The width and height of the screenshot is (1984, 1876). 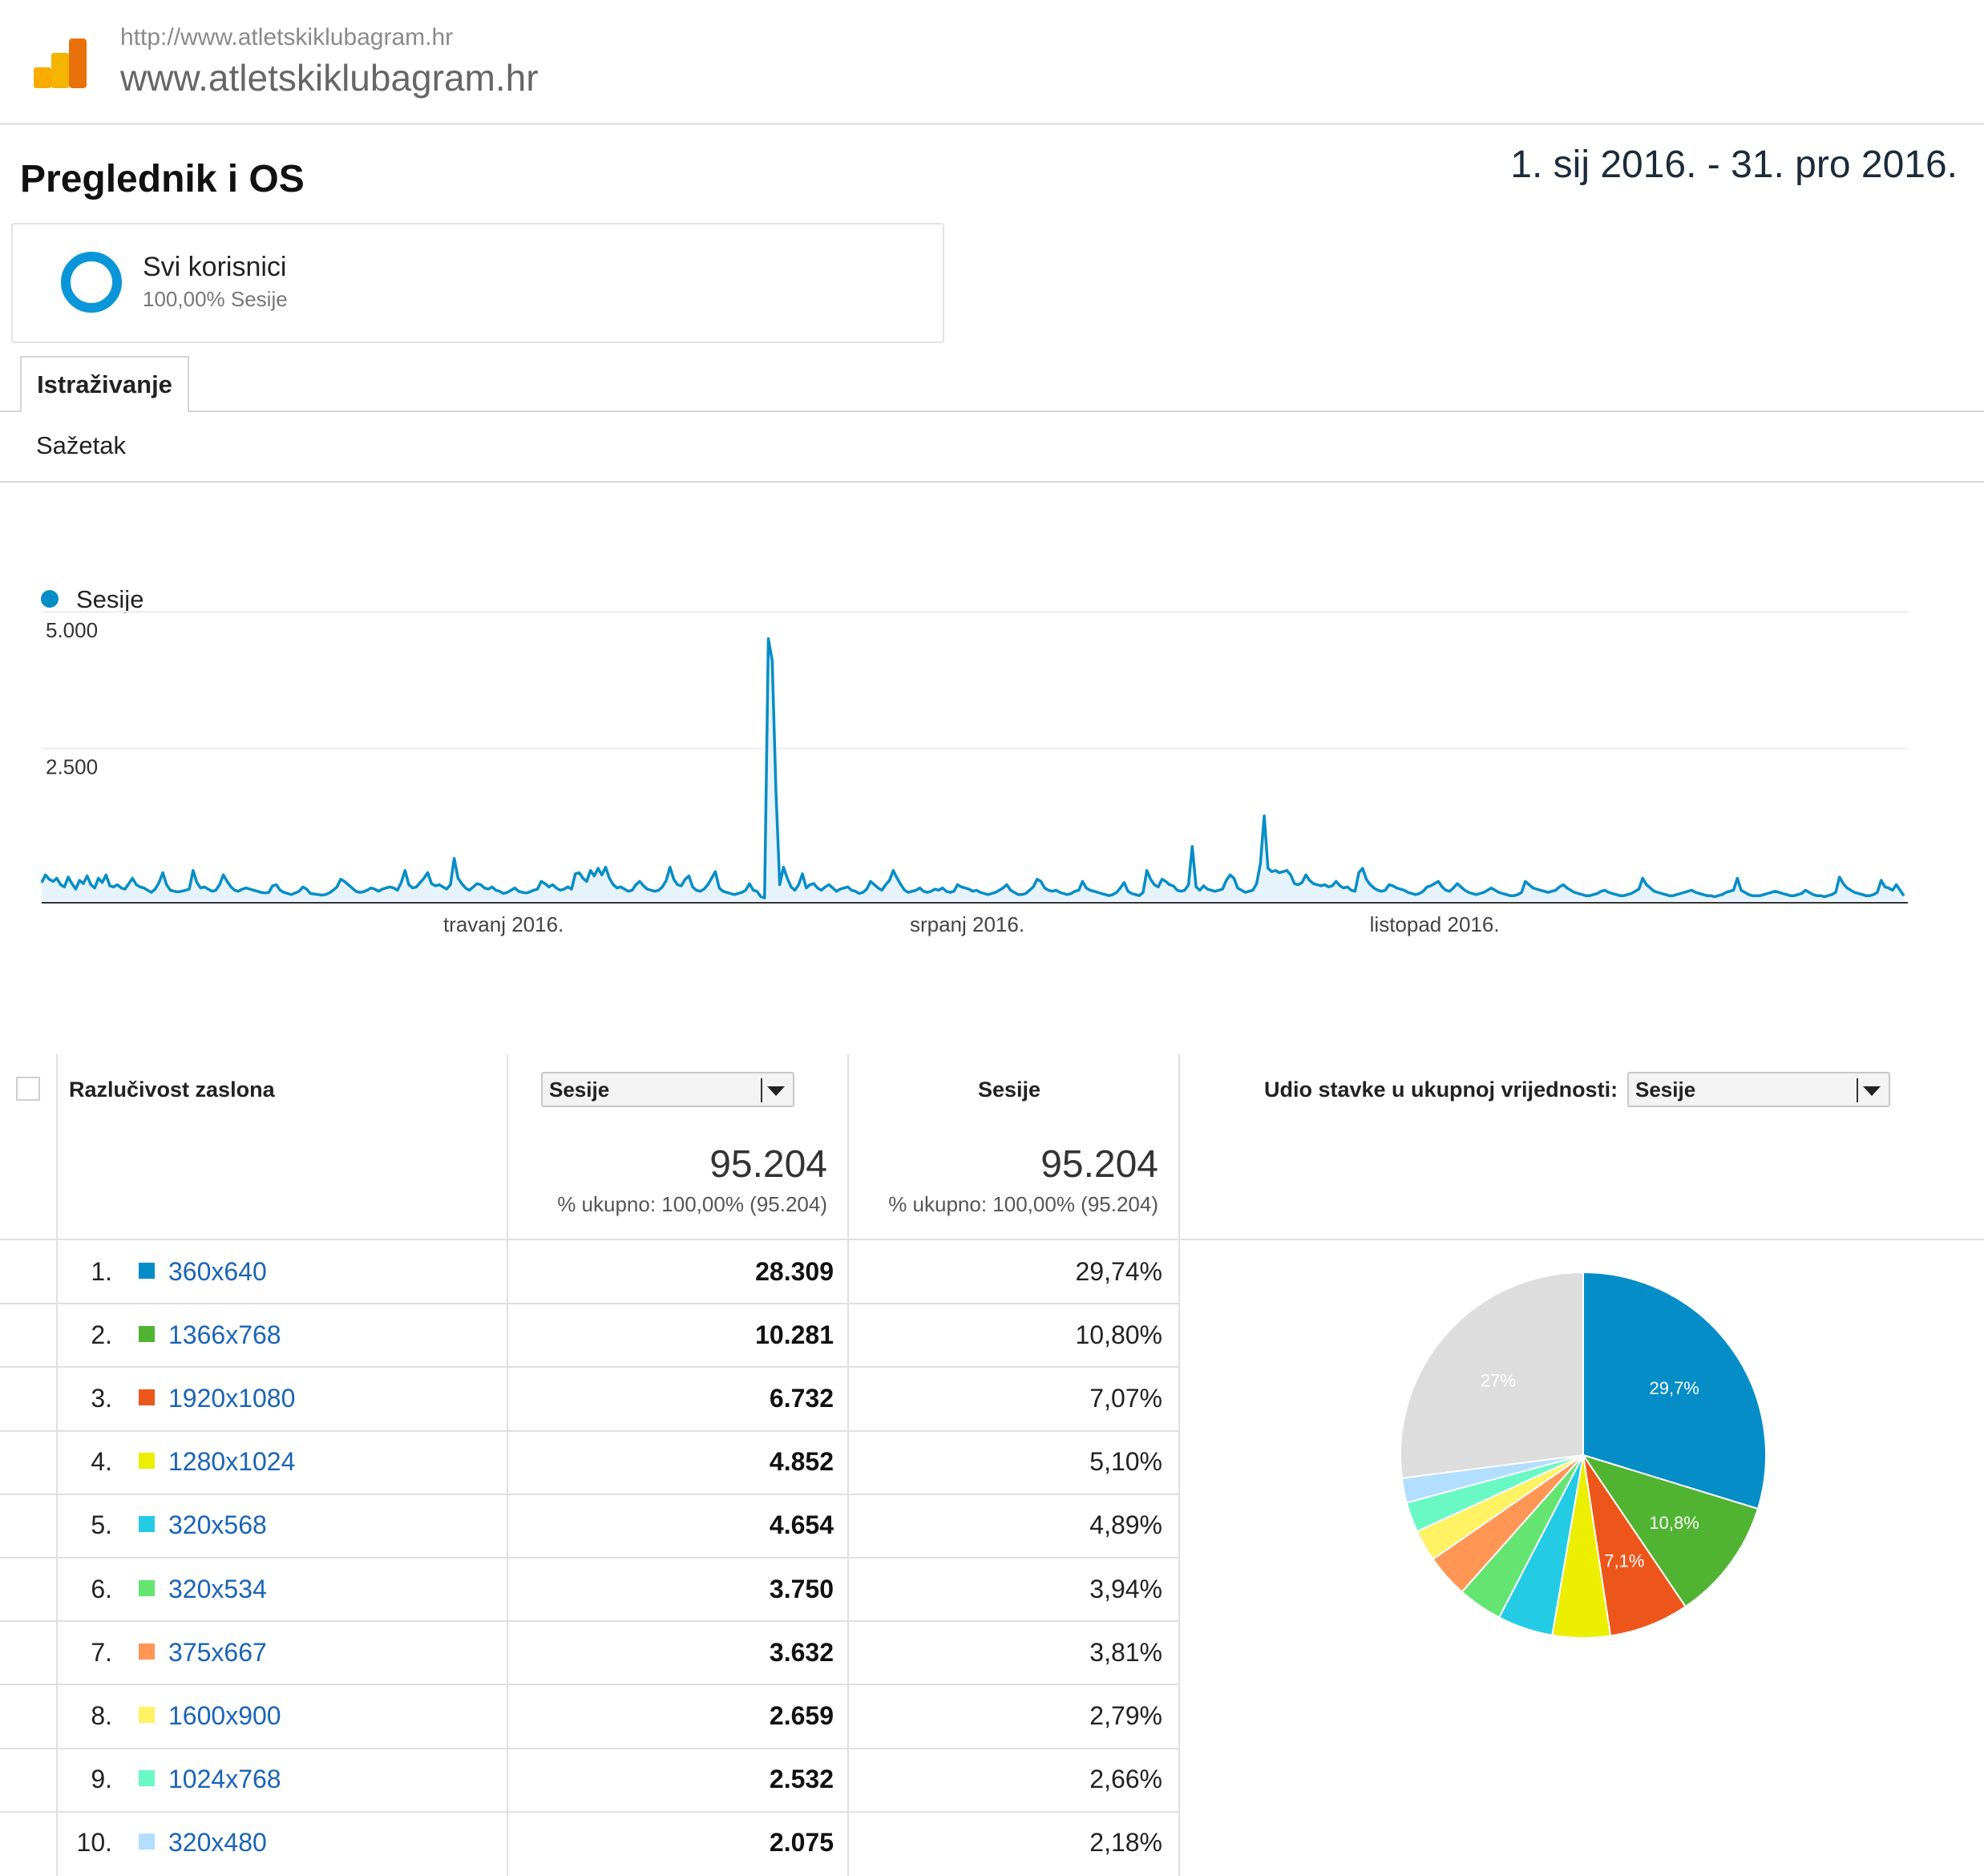 I want to click on row-sessions: 4.654, so click(x=802, y=1525).